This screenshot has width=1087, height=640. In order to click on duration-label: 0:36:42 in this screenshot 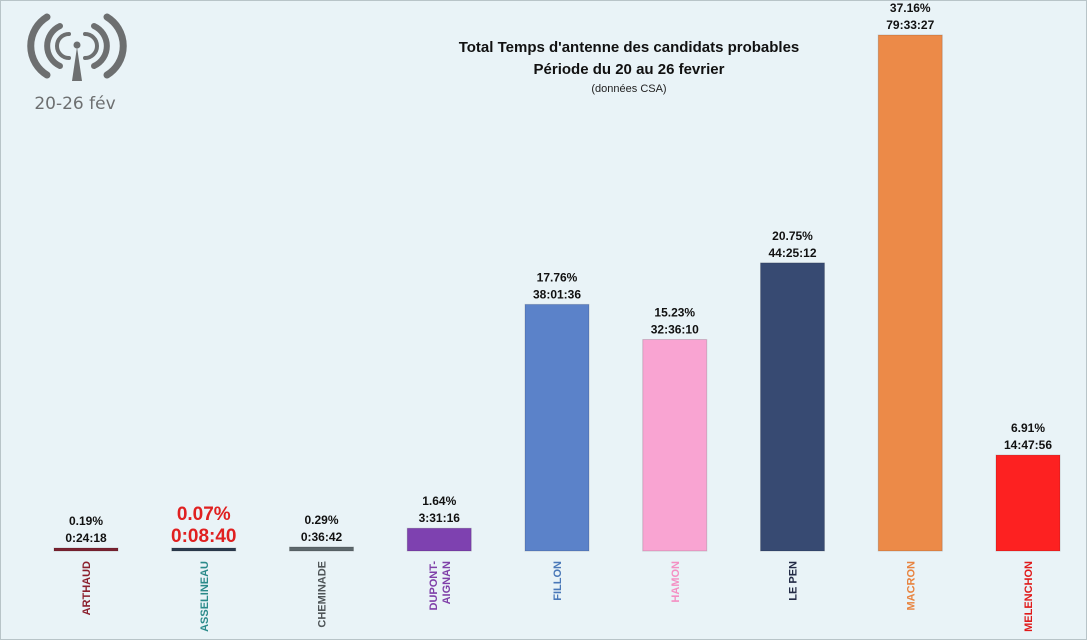, I will do `click(322, 537)`.